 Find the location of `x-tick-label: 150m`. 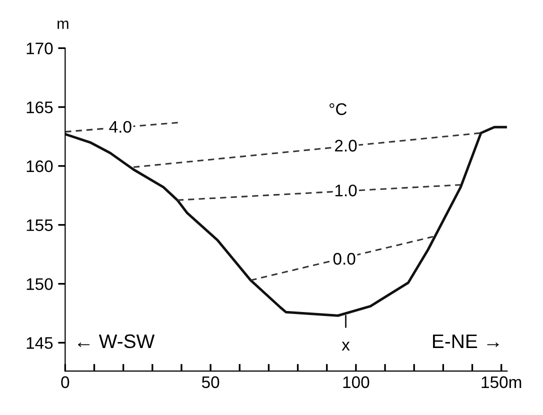

x-tick-label: 150m is located at coordinates (502, 382).